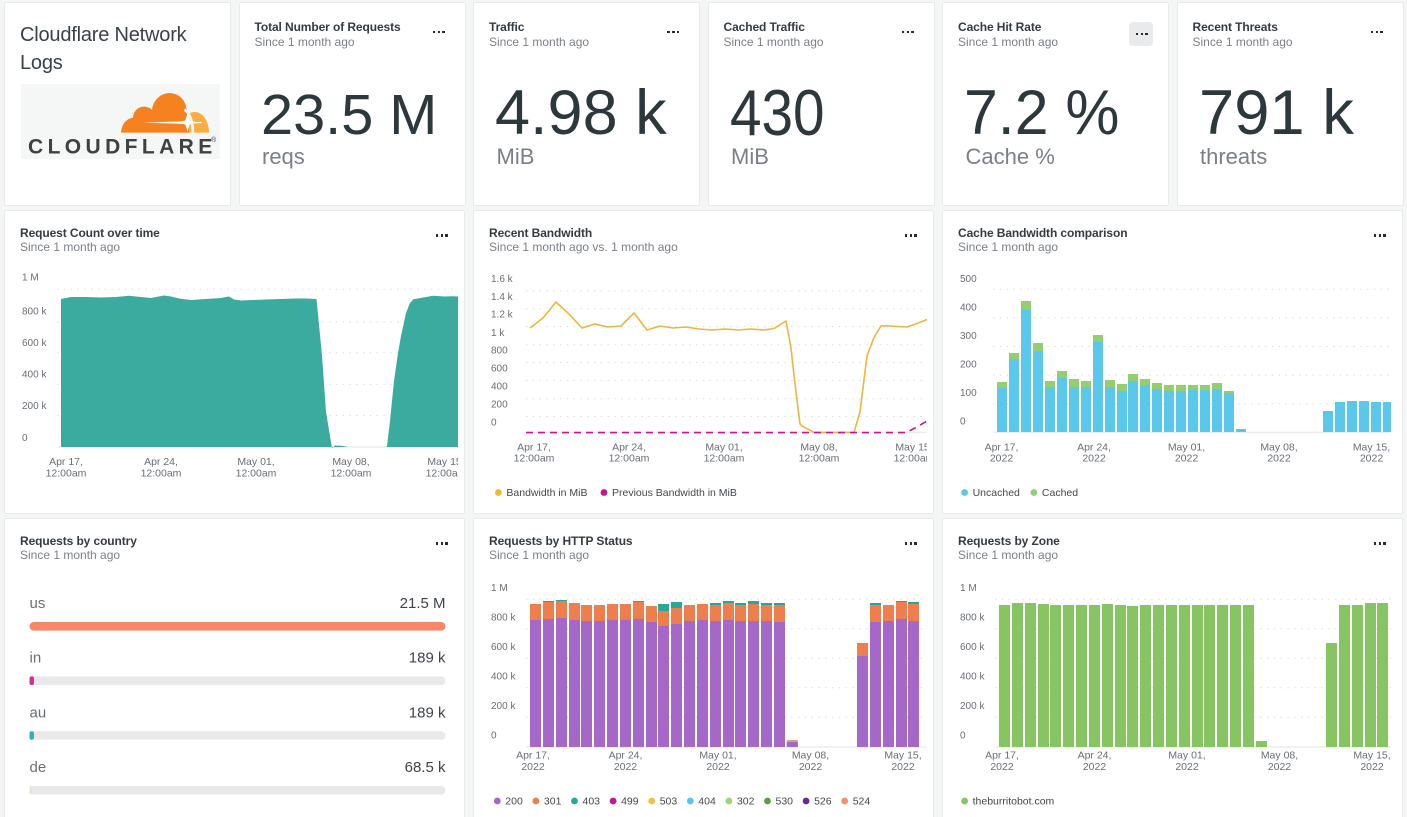 The image size is (1407, 817). What do you see at coordinates (425, 767) in the screenshot?
I see `svg-text: 68.5 k` at bounding box center [425, 767].